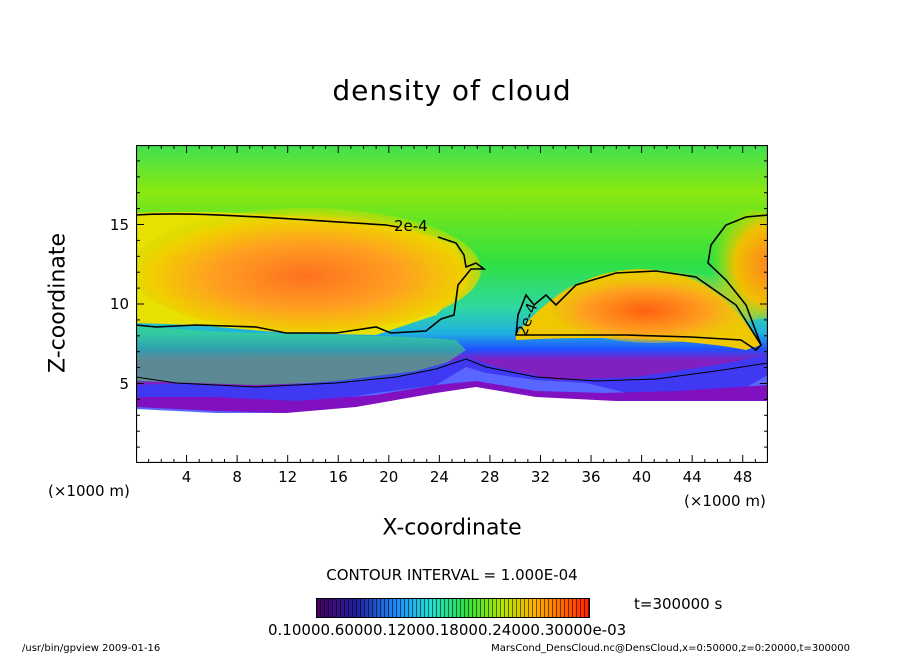 The image size is (904, 654). Describe the element at coordinates (186, 477) in the screenshot. I see `x-tick-label: 4` at that location.